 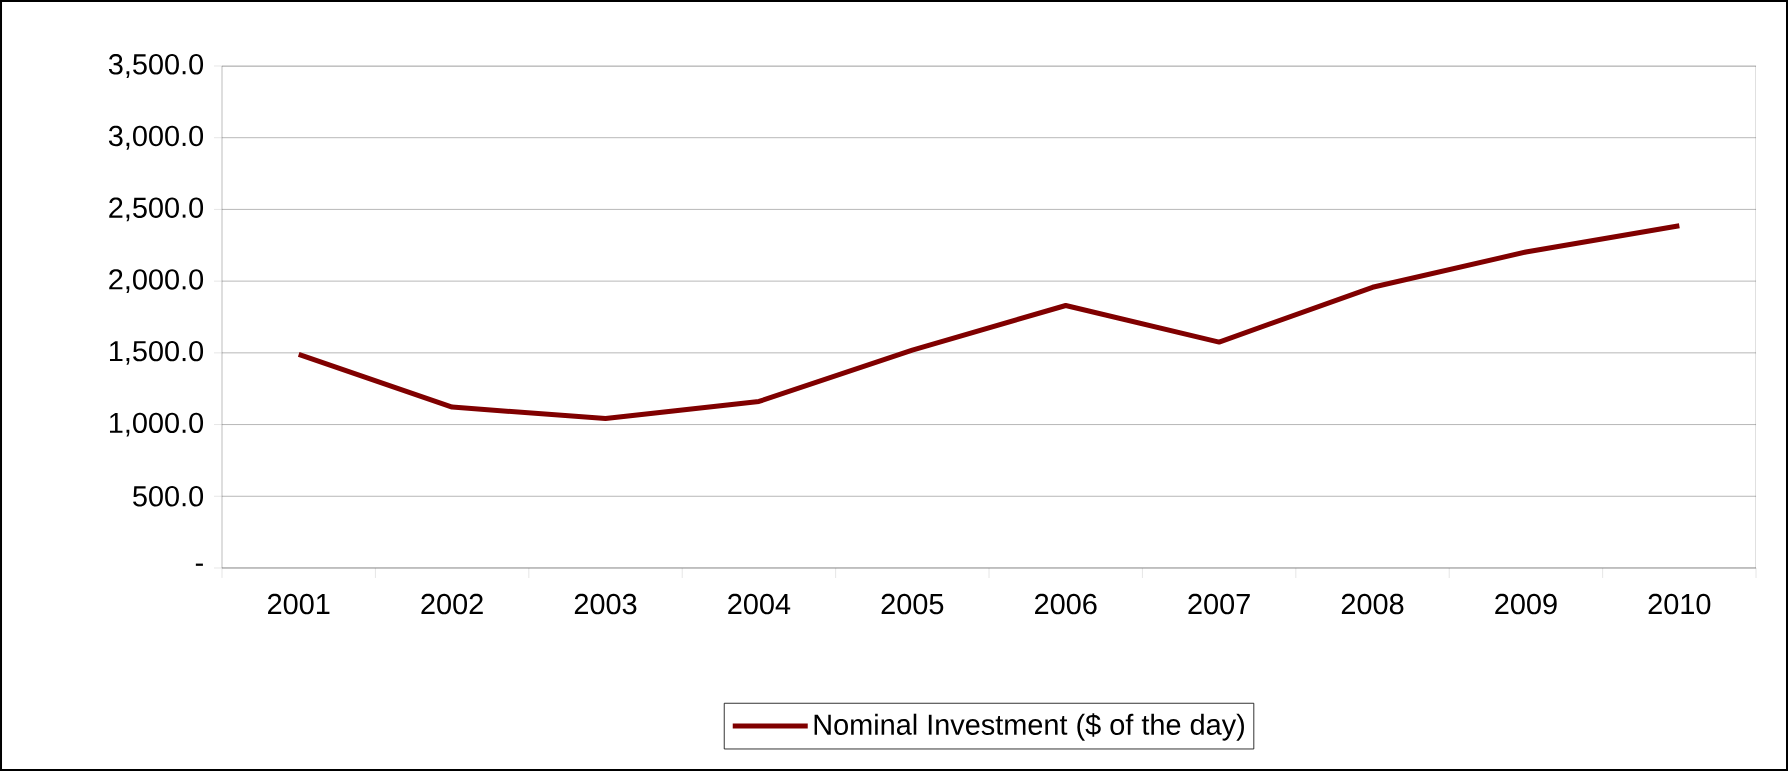 I want to click on y-tick-label: 500.0, so click(x=168, y=496).